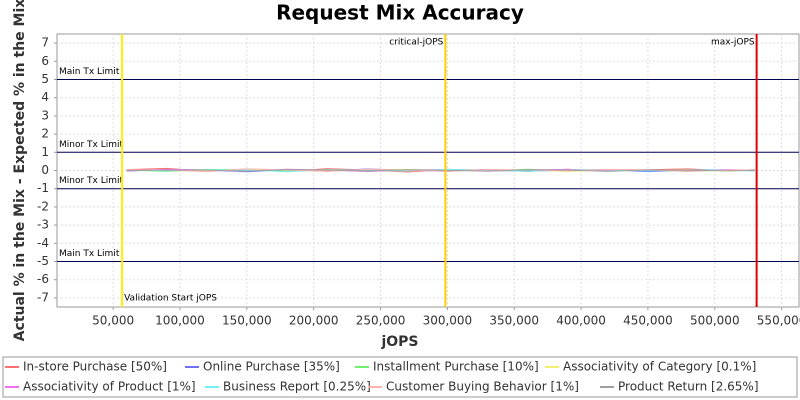 The width and height of the screenshot is (800, 400). What do you see at coordinates (581, 321) in the screenshot?
I see `x-tick-label: 400,000` at bounding box center [581, 321].